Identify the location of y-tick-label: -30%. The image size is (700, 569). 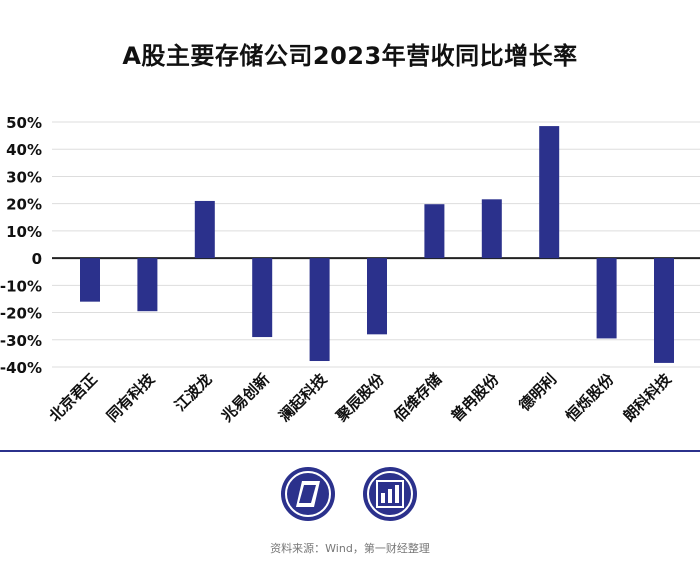
(21, 341).